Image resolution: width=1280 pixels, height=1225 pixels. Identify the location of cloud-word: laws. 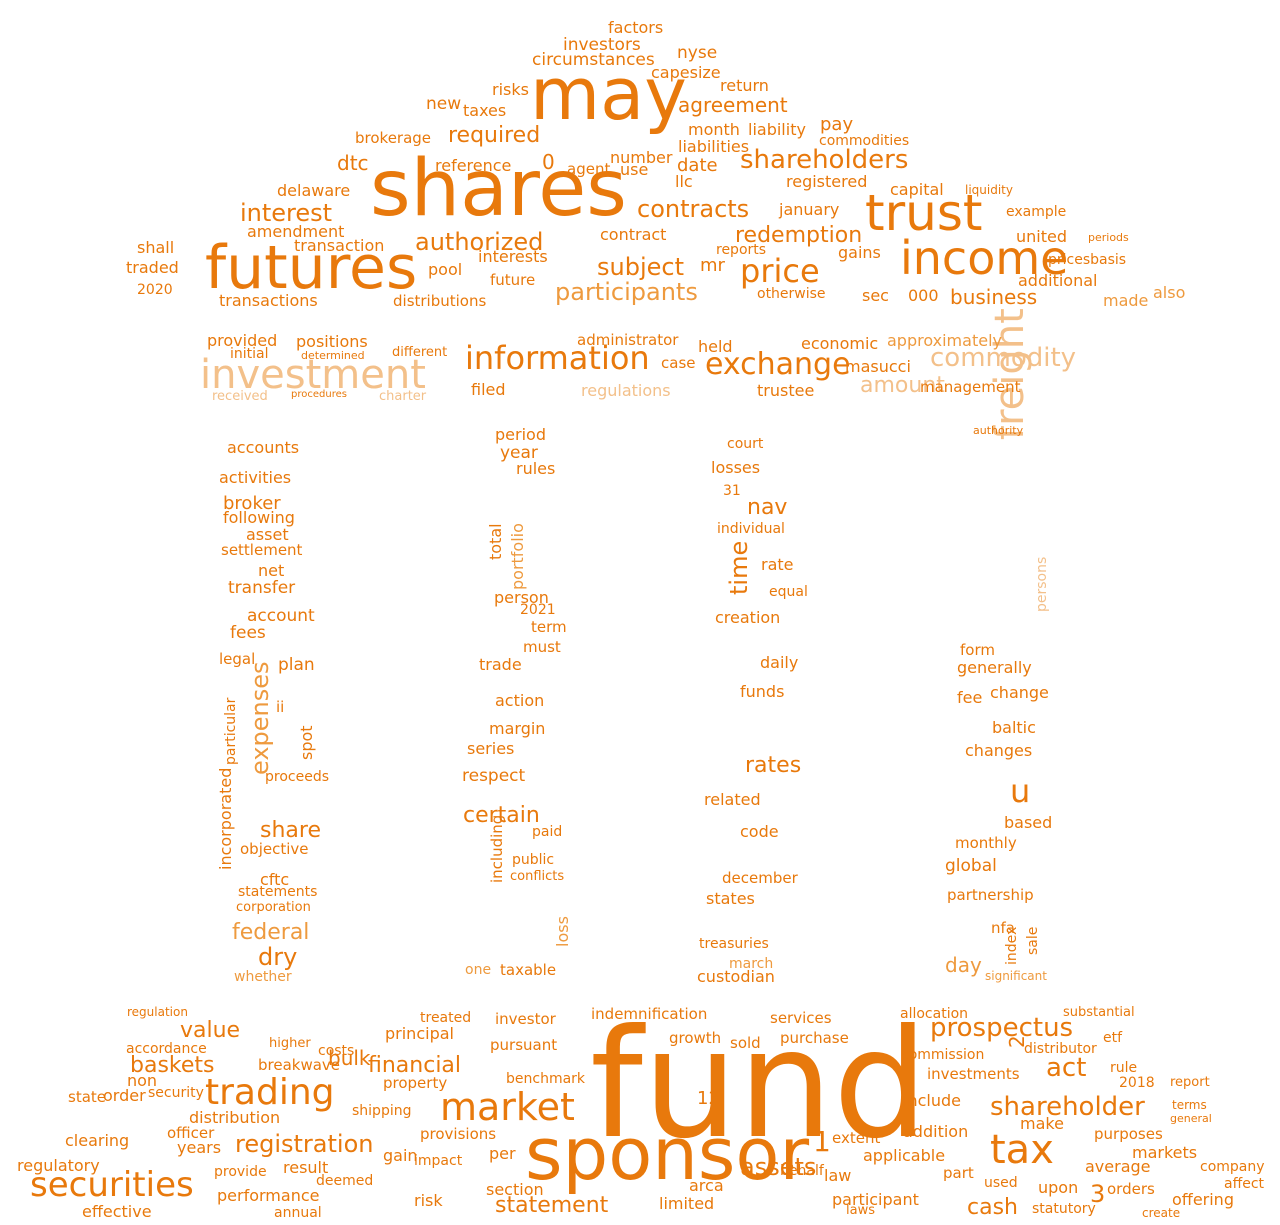
(860, 1210).